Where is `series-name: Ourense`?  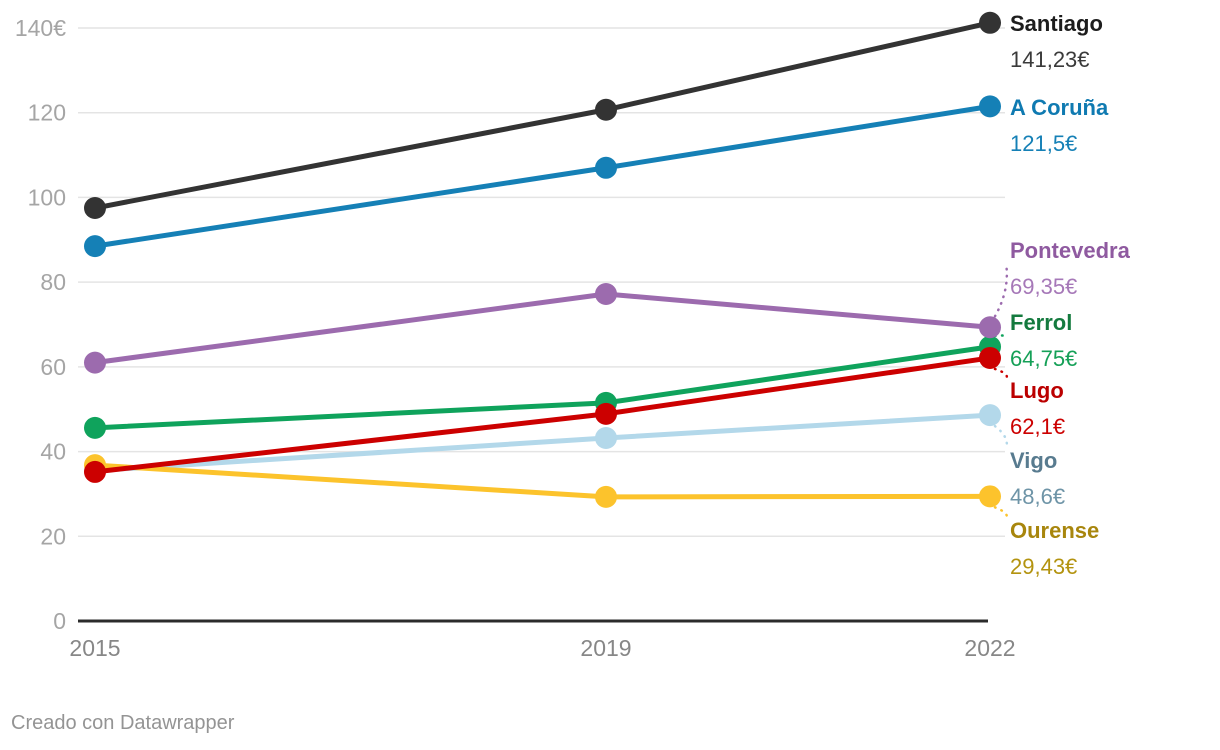 series-name: Ourense is located at coordinates (1055, 530).